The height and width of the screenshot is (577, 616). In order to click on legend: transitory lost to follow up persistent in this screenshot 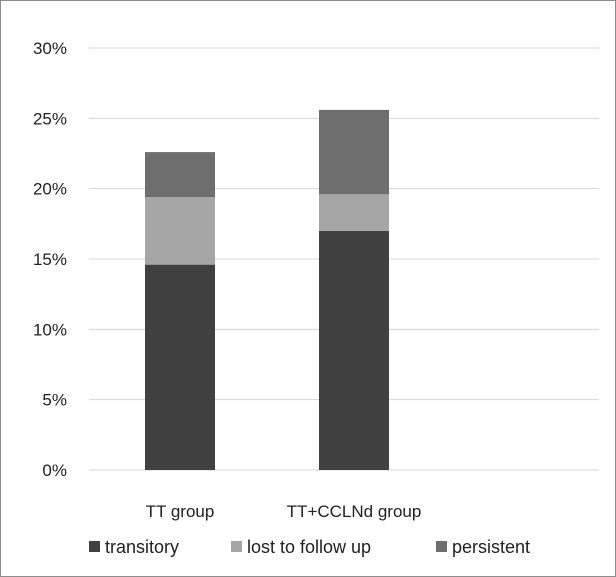, I will do `click(309, 547)`.